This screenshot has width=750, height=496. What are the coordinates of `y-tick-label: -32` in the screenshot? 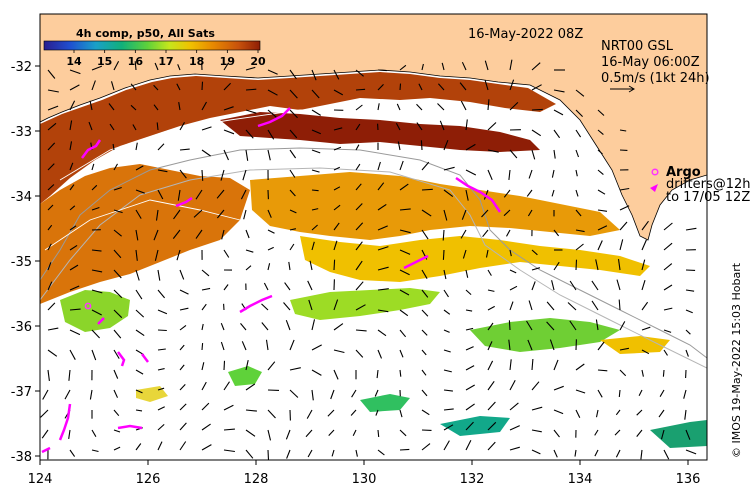 It's located at (21, 67).